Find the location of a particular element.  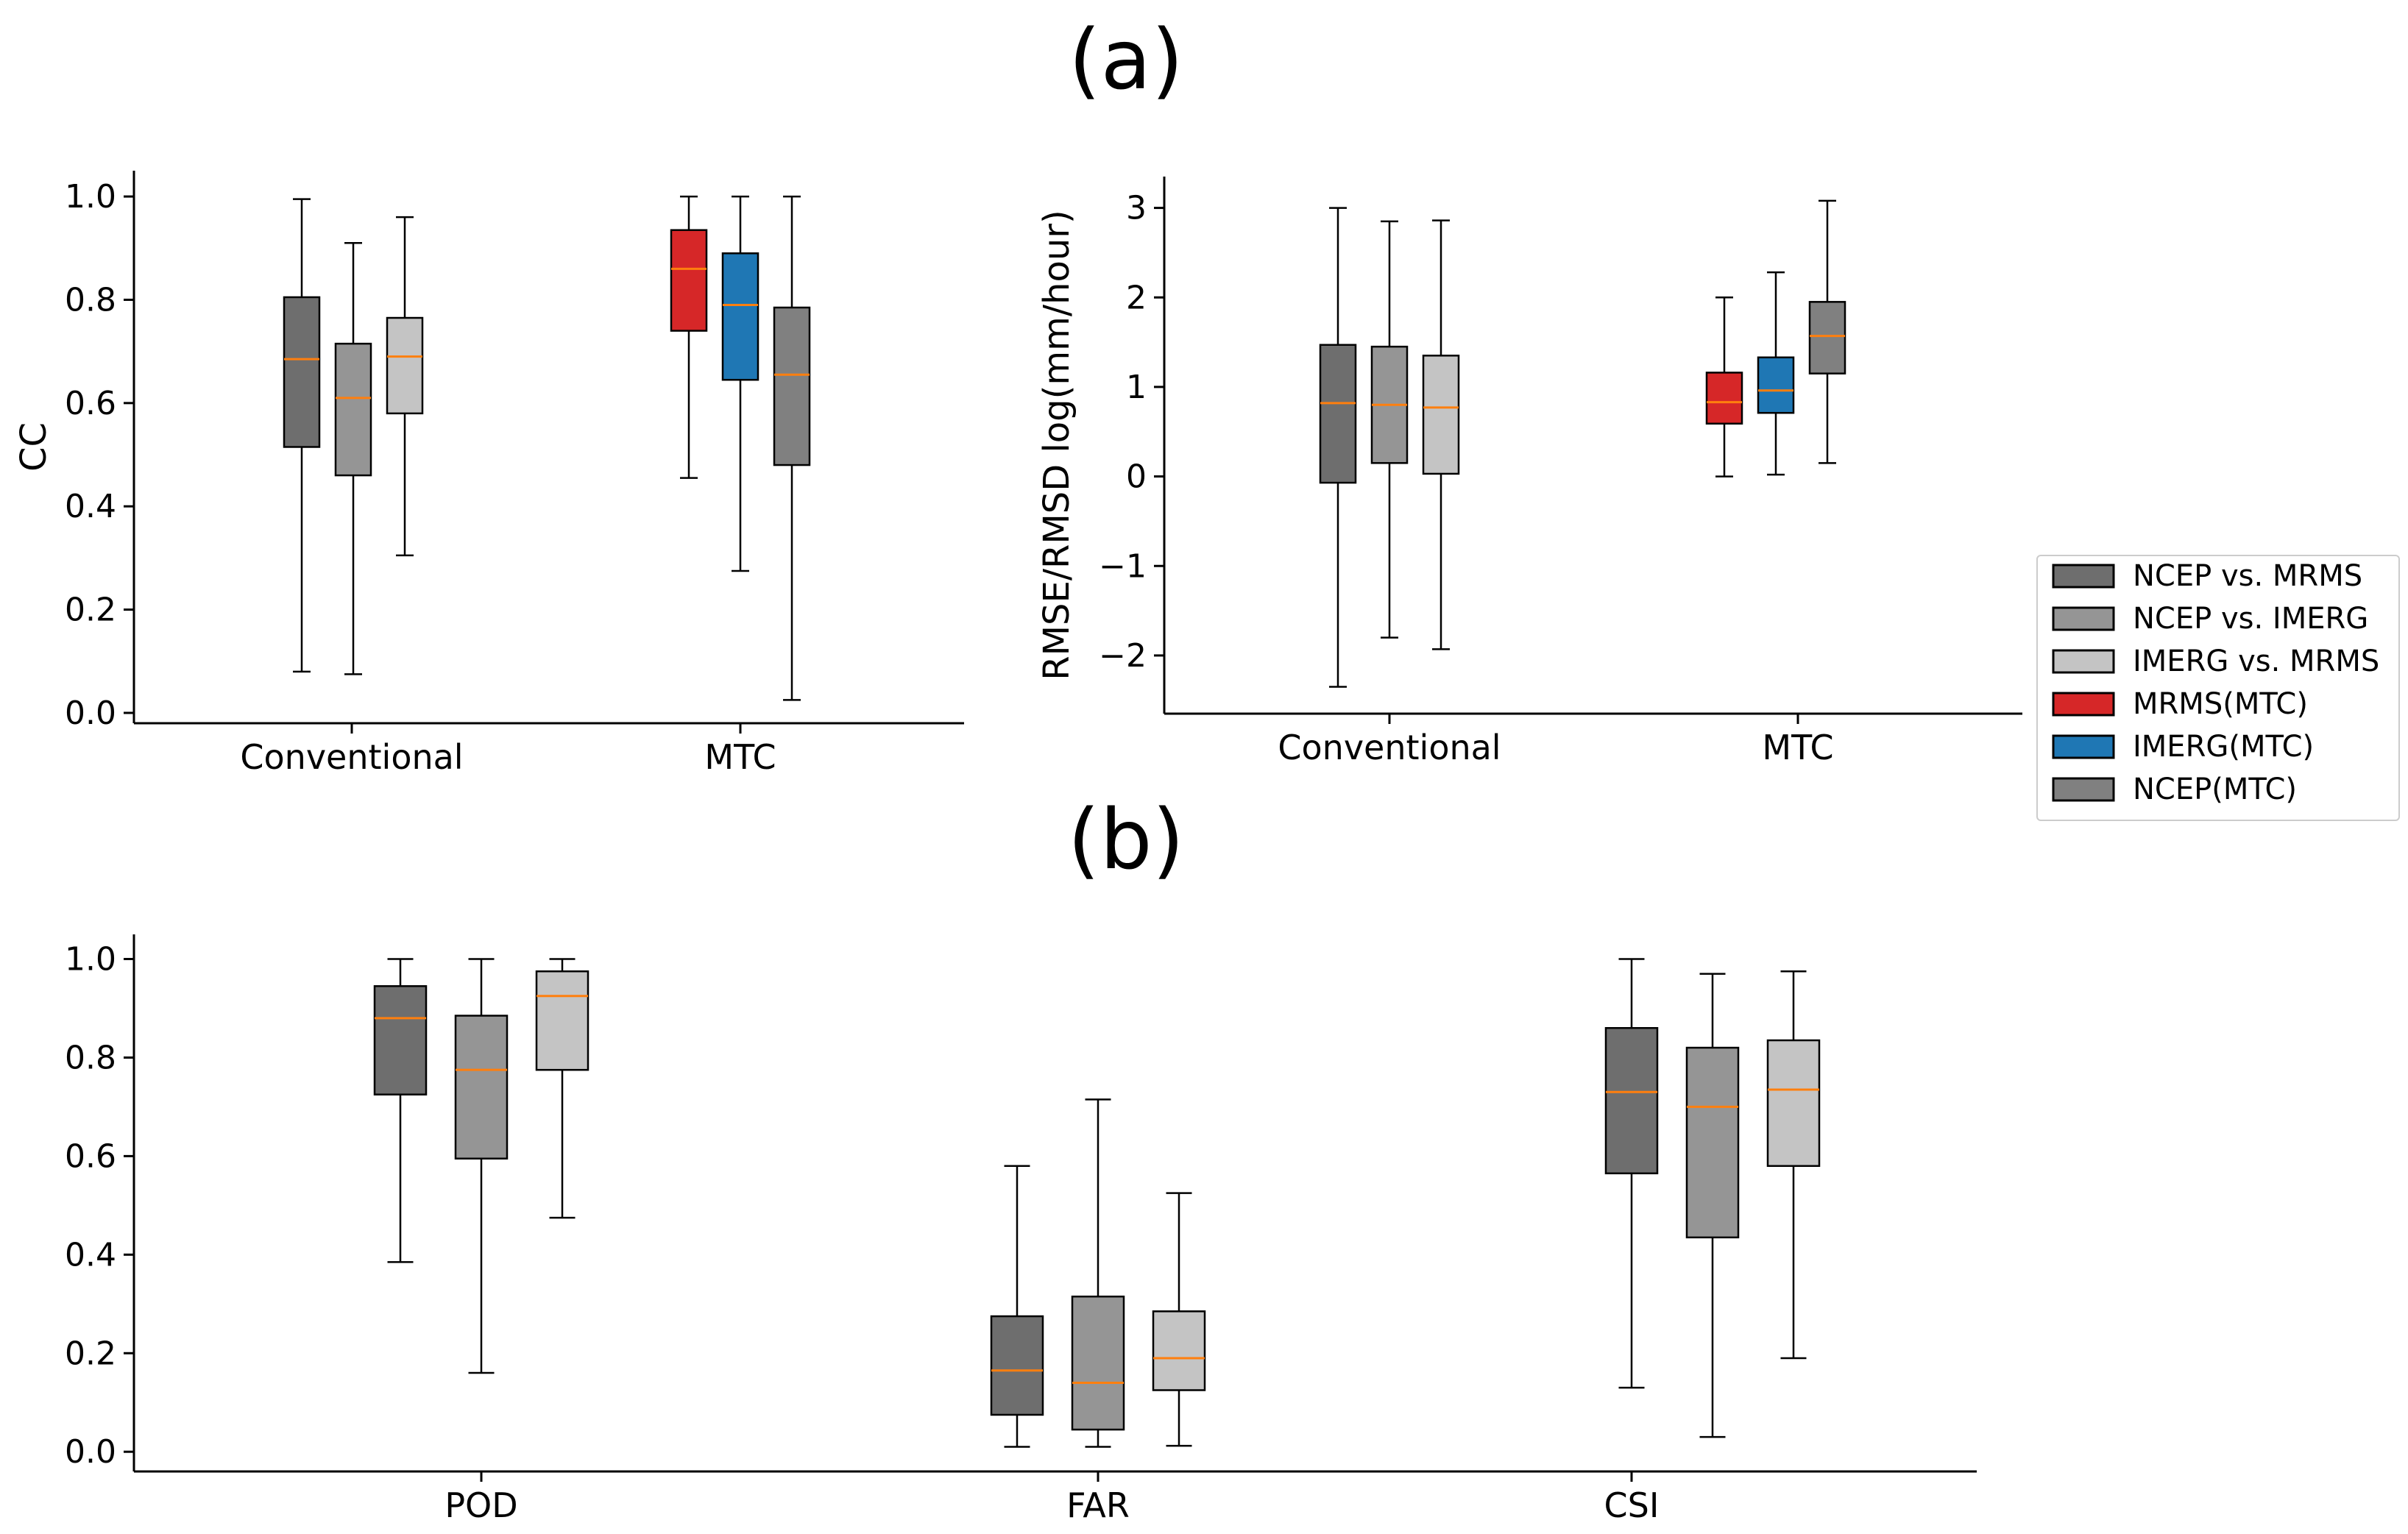

legend-item: NCEP vs. MRMS is located at coordinates (2207, 576).